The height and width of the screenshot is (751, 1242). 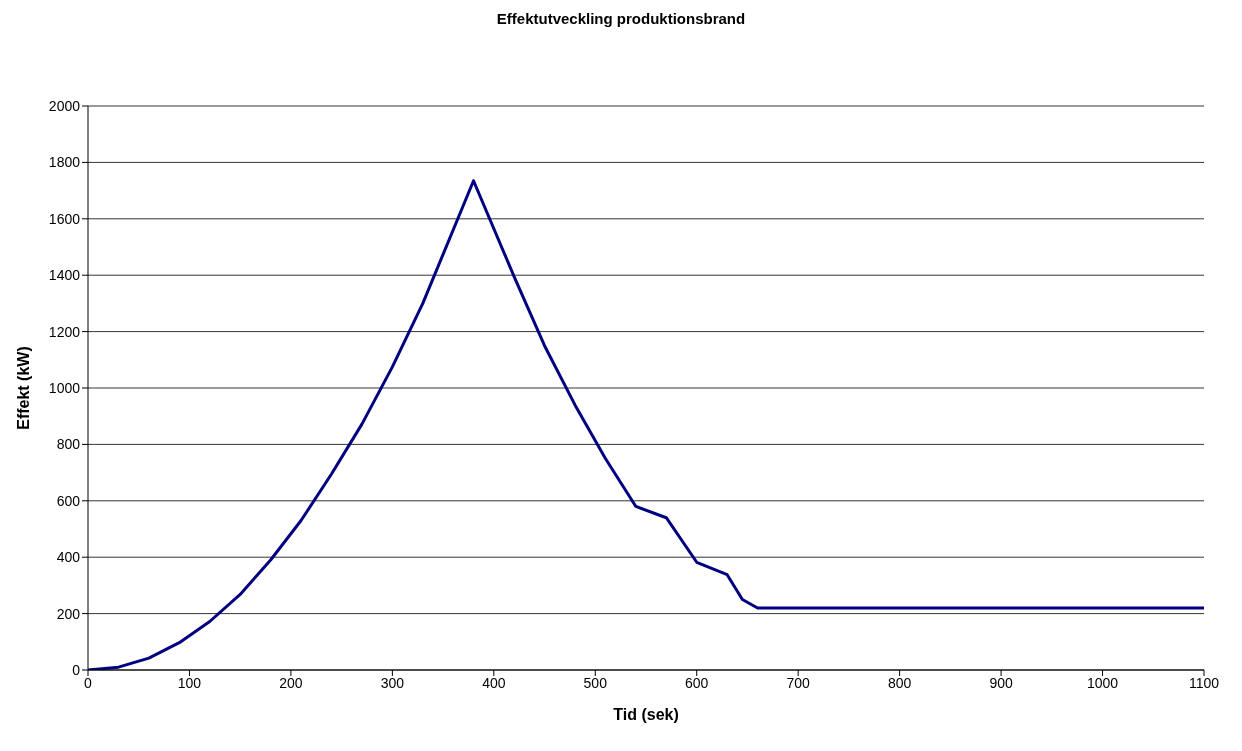 What do you see at coordinates (68, 613) in the screenshot?
I see `y-tick-label: 200` at bounding box center [68, 613].